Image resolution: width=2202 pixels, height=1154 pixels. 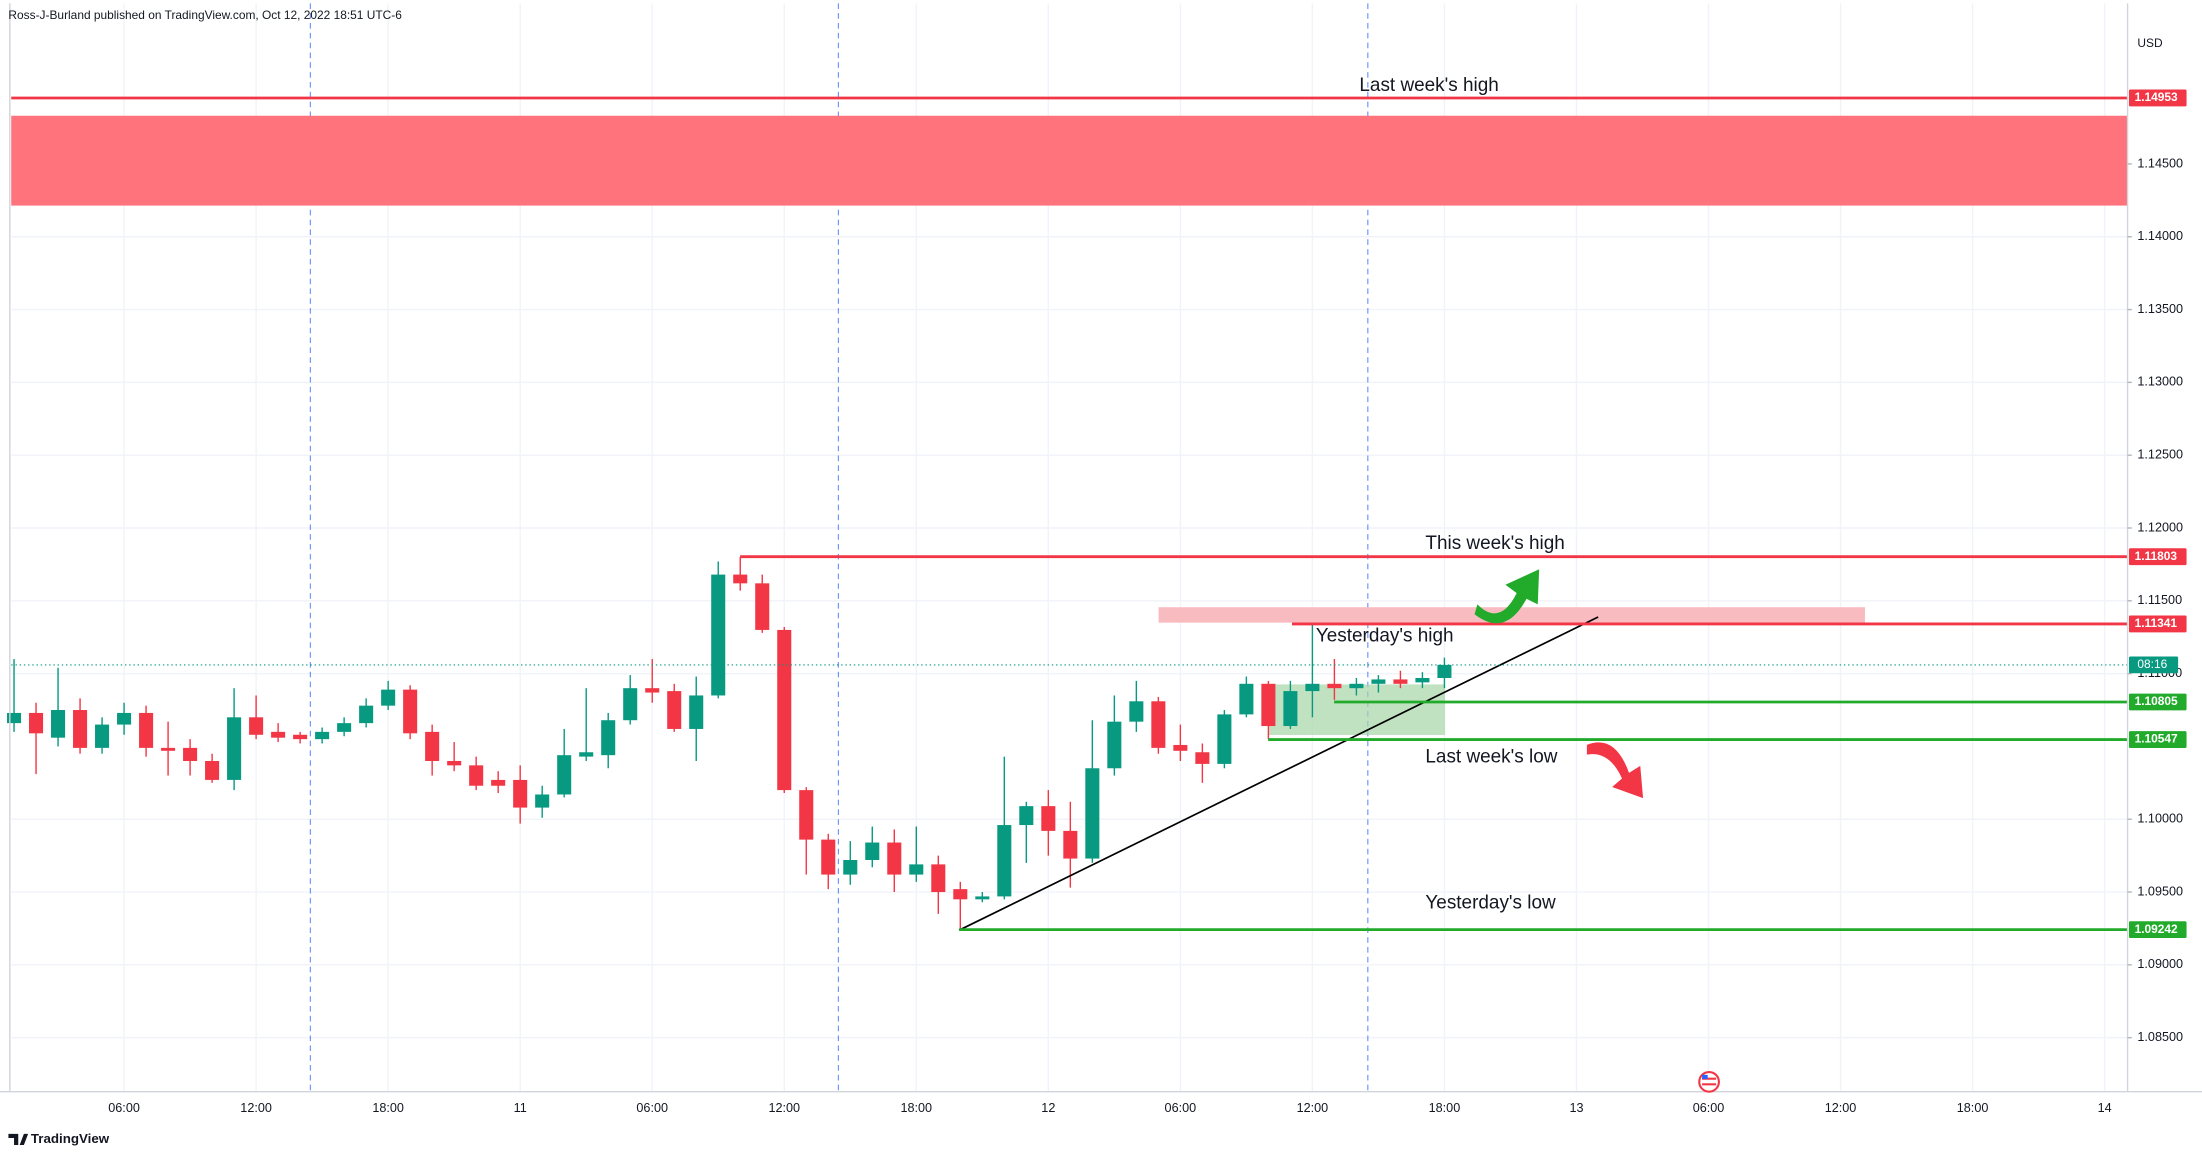 What do you see at coordinates (1576, 1108) in the screenshot?
I see `x-tick-label: 13` at bounding box center [1576, 1108].